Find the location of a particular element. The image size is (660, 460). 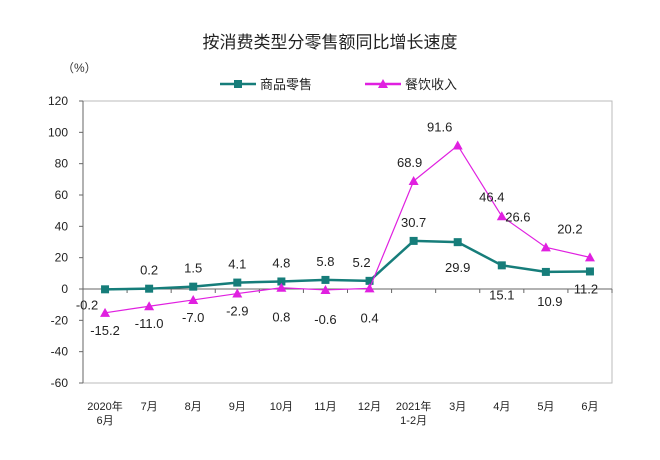

x-tick-label: 9月 is located at coordinates (237, 407).